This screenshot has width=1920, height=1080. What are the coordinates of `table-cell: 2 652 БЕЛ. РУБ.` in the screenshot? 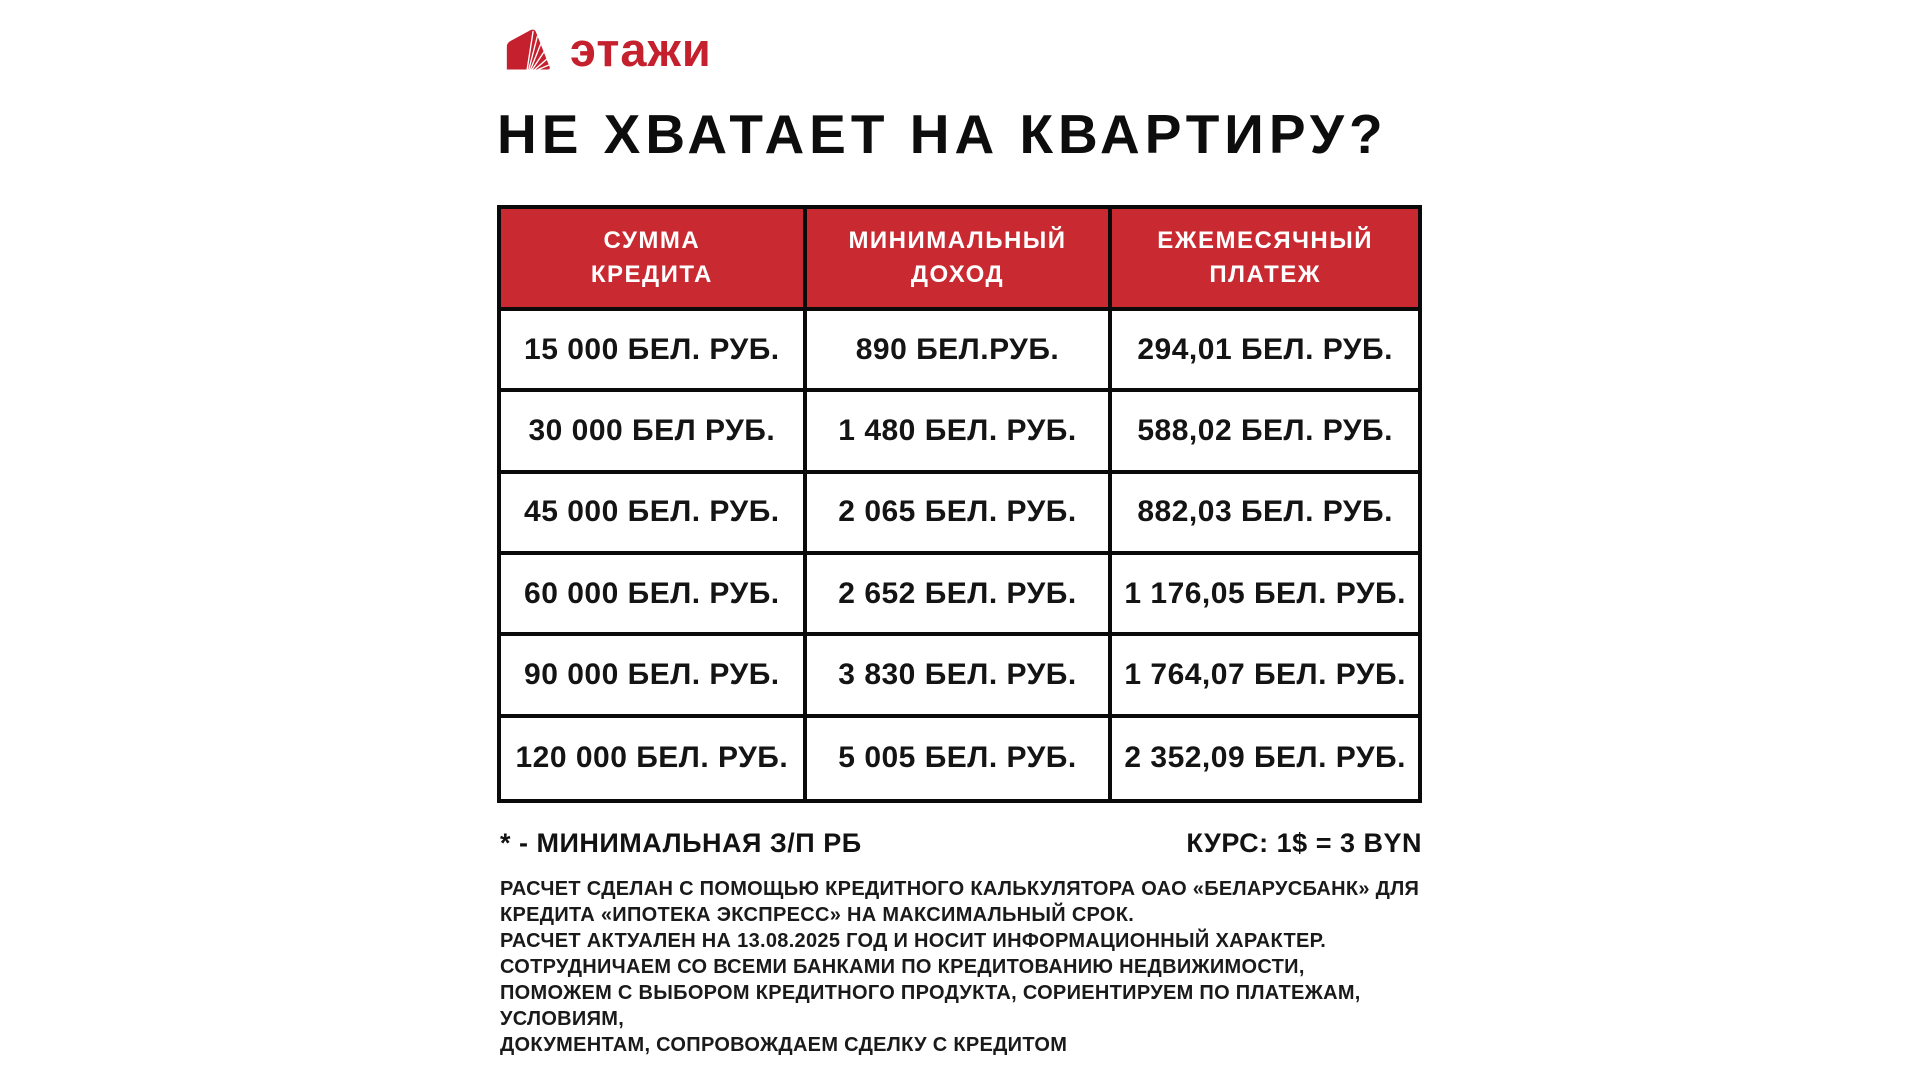 It's located at (959, 596).